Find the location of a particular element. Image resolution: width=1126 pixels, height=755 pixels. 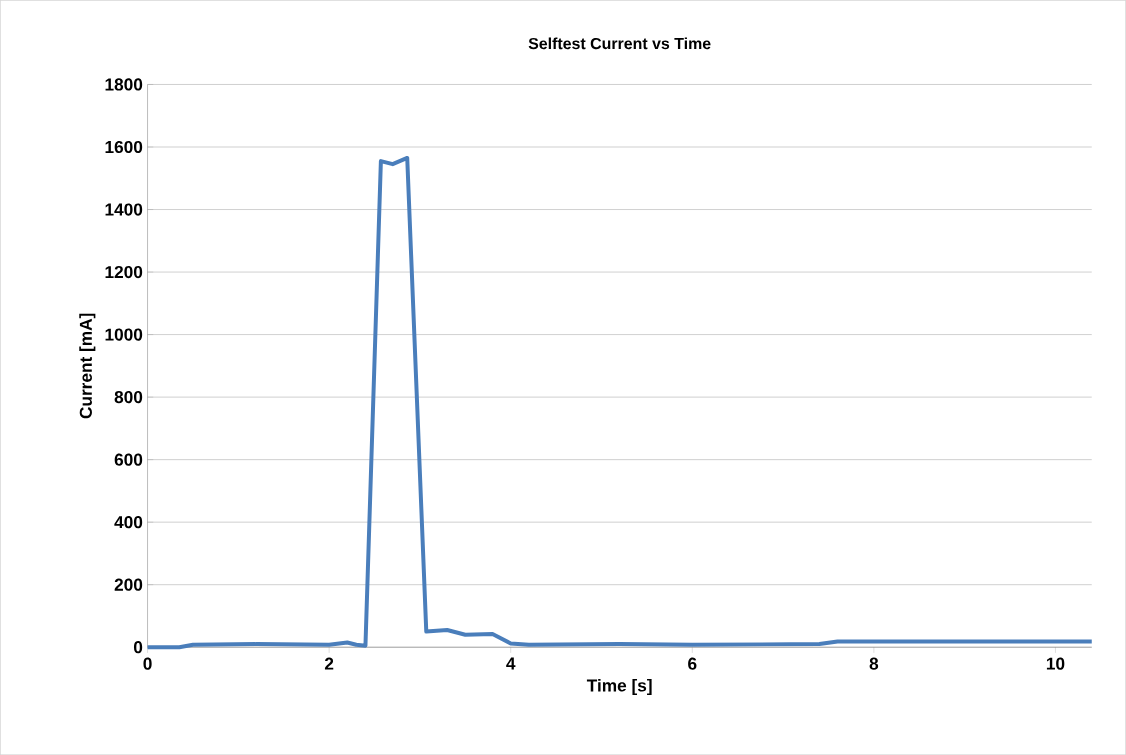

chart-title: Selftest Current vs Time is located at coordinates (619, 43).